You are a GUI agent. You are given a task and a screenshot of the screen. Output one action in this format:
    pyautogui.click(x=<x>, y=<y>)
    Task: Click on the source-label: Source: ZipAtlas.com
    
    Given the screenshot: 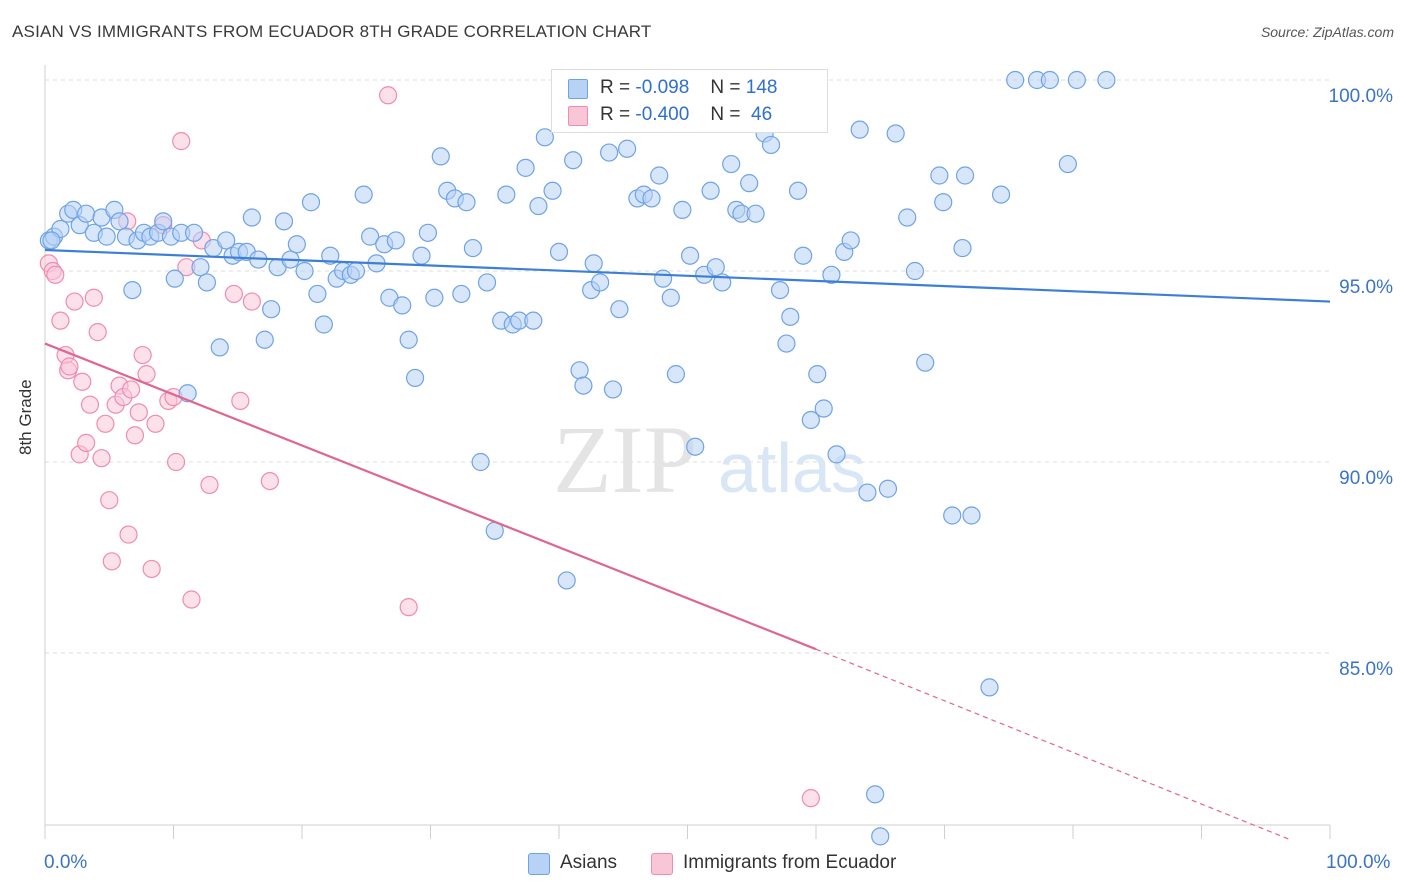 What is the action you would take?
    pyautogui.click(x=1327, y=32)
    